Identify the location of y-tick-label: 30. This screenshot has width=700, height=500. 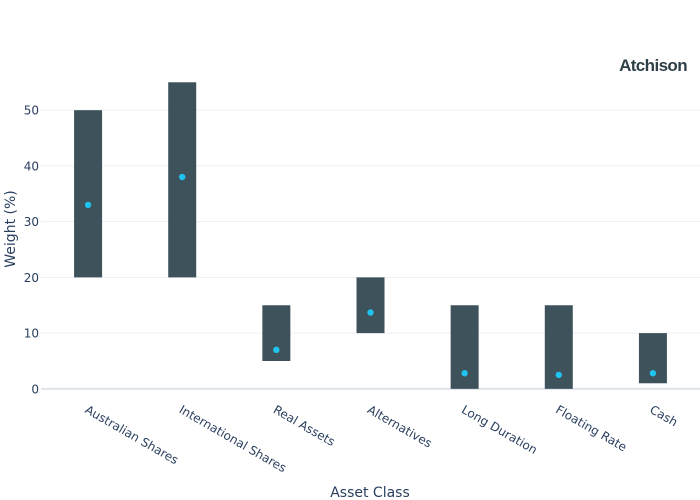
(31, 222).